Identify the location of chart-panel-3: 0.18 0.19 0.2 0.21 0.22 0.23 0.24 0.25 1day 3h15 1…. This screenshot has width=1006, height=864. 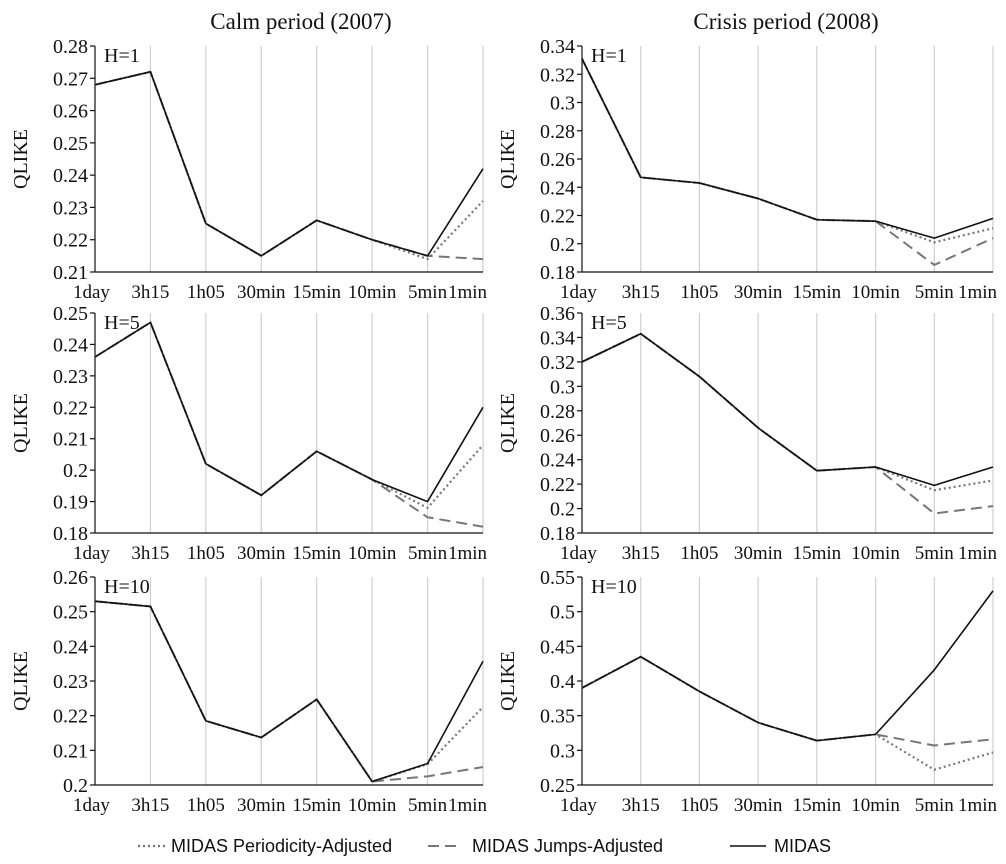
(248, 433).